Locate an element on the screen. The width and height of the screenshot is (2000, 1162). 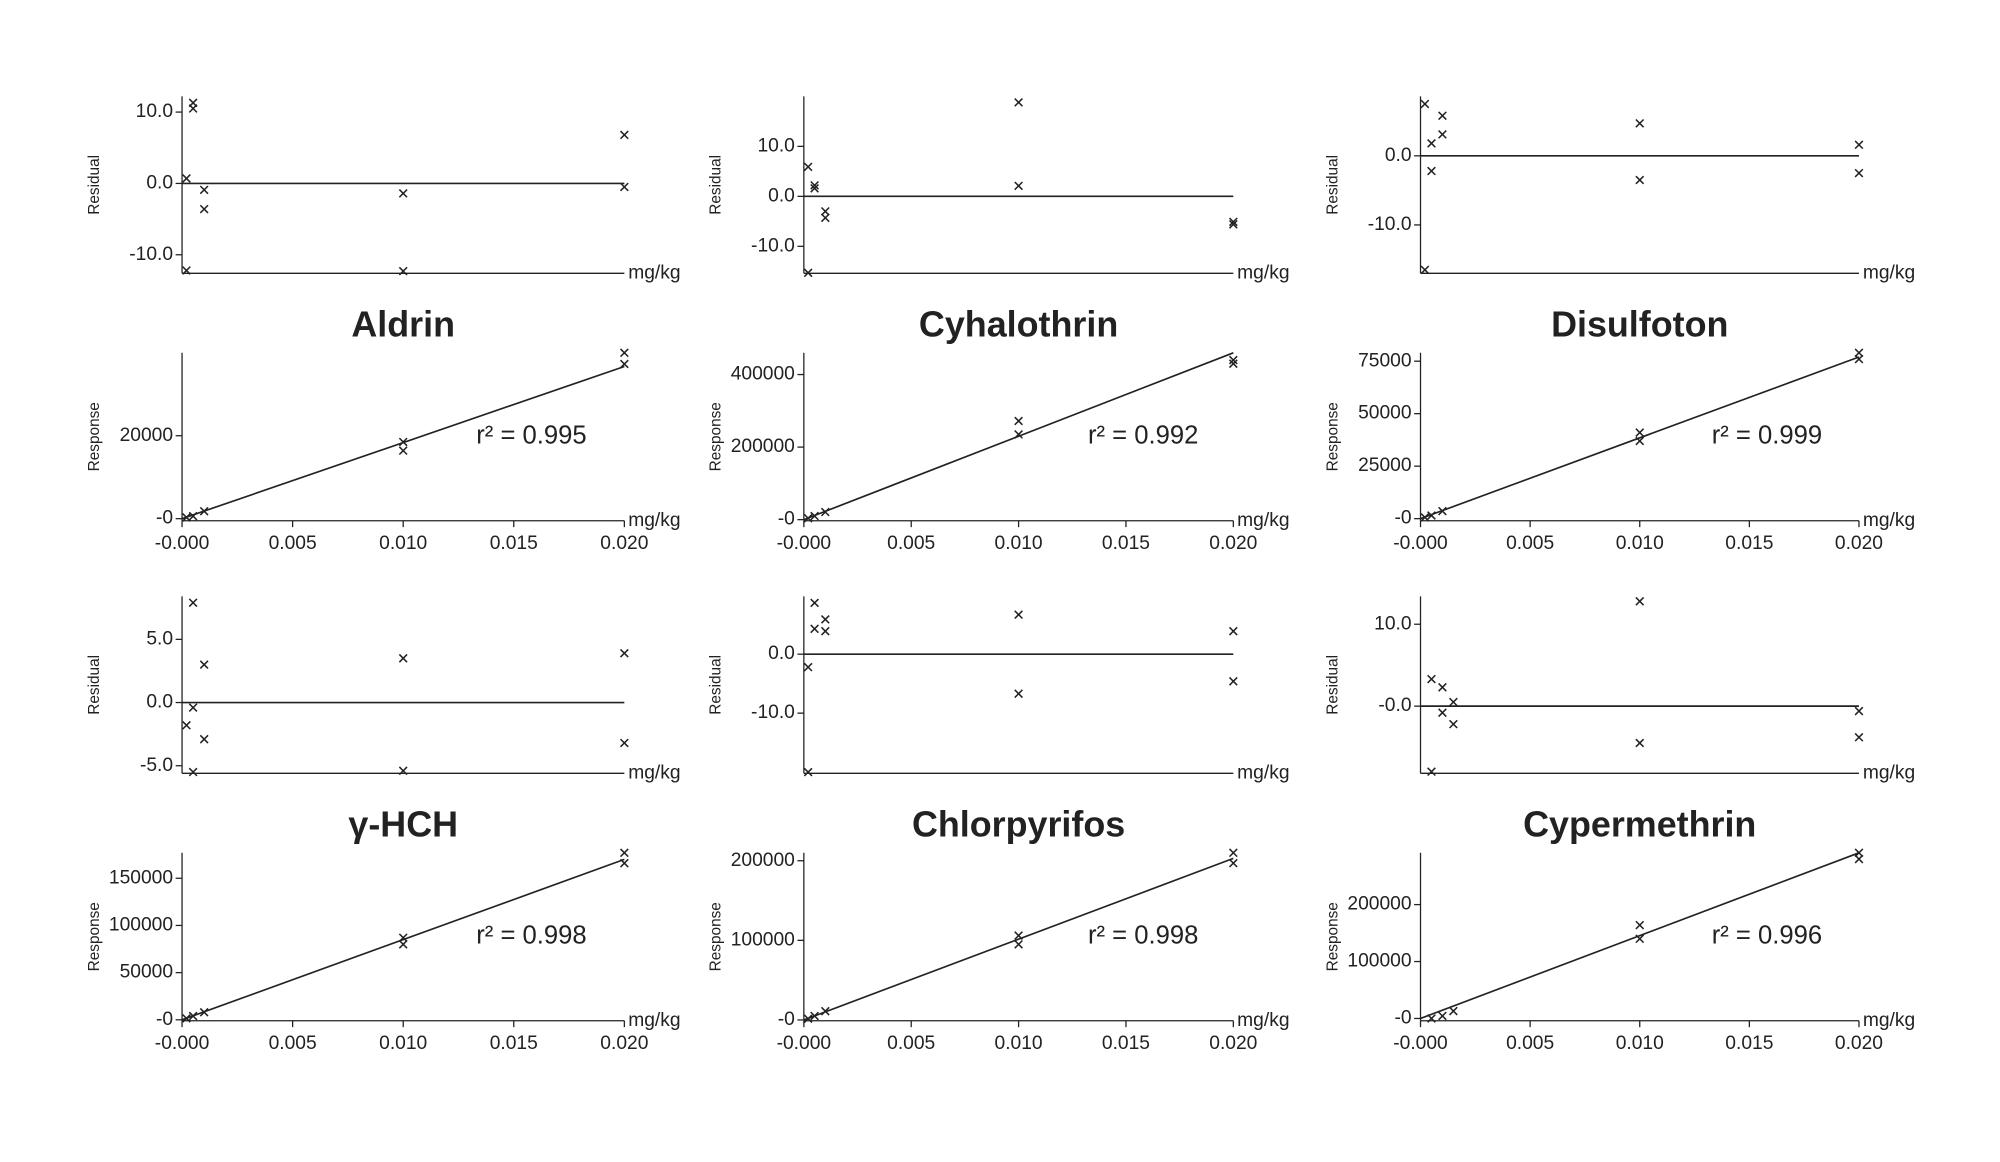
y-tick-label: 50000 is located at coordinates (146, 972).